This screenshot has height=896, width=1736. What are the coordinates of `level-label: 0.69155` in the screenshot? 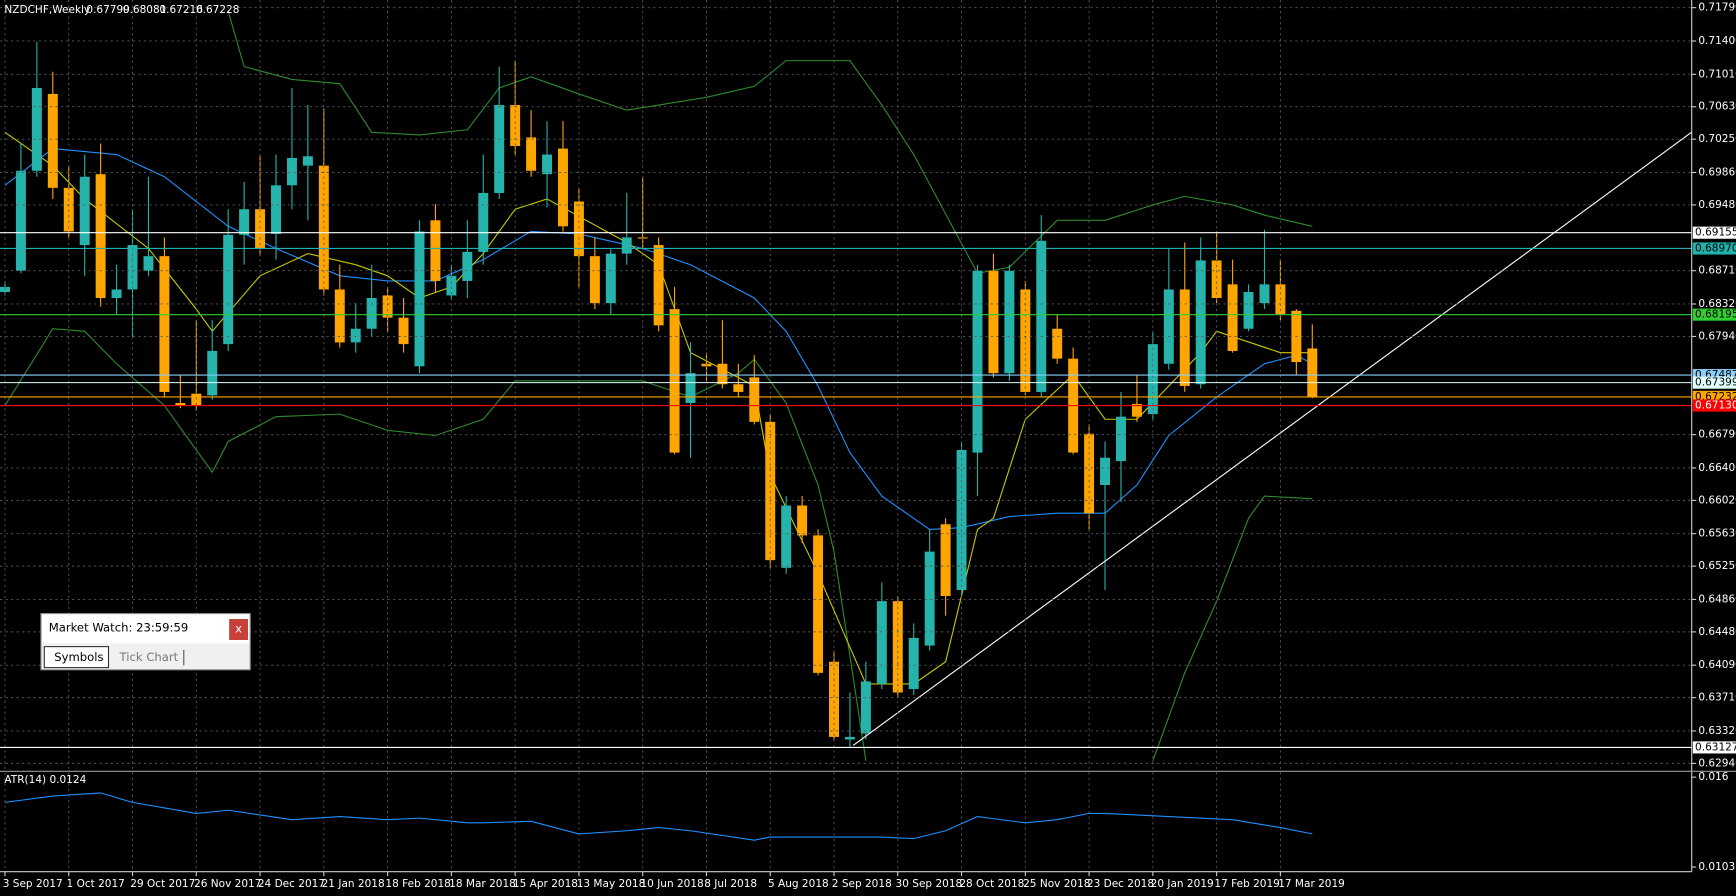 It's located at (1715, 233).